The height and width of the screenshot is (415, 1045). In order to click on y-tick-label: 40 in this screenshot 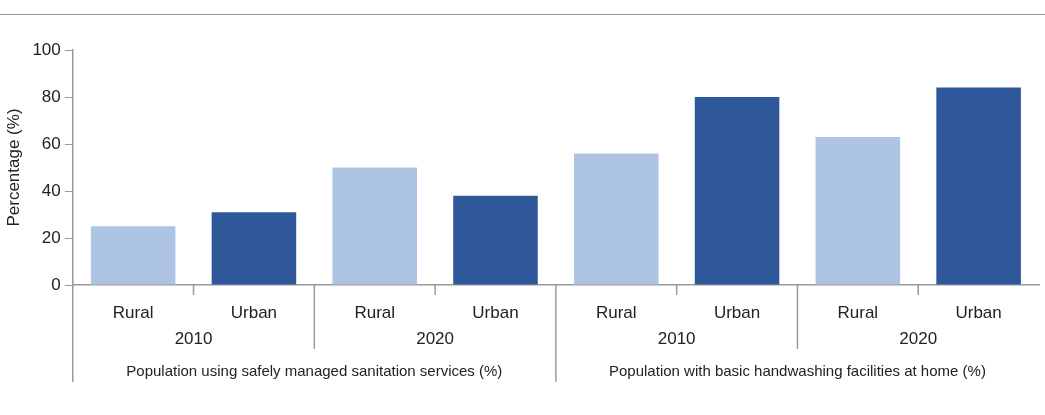, I will do `click(51, 190)`.